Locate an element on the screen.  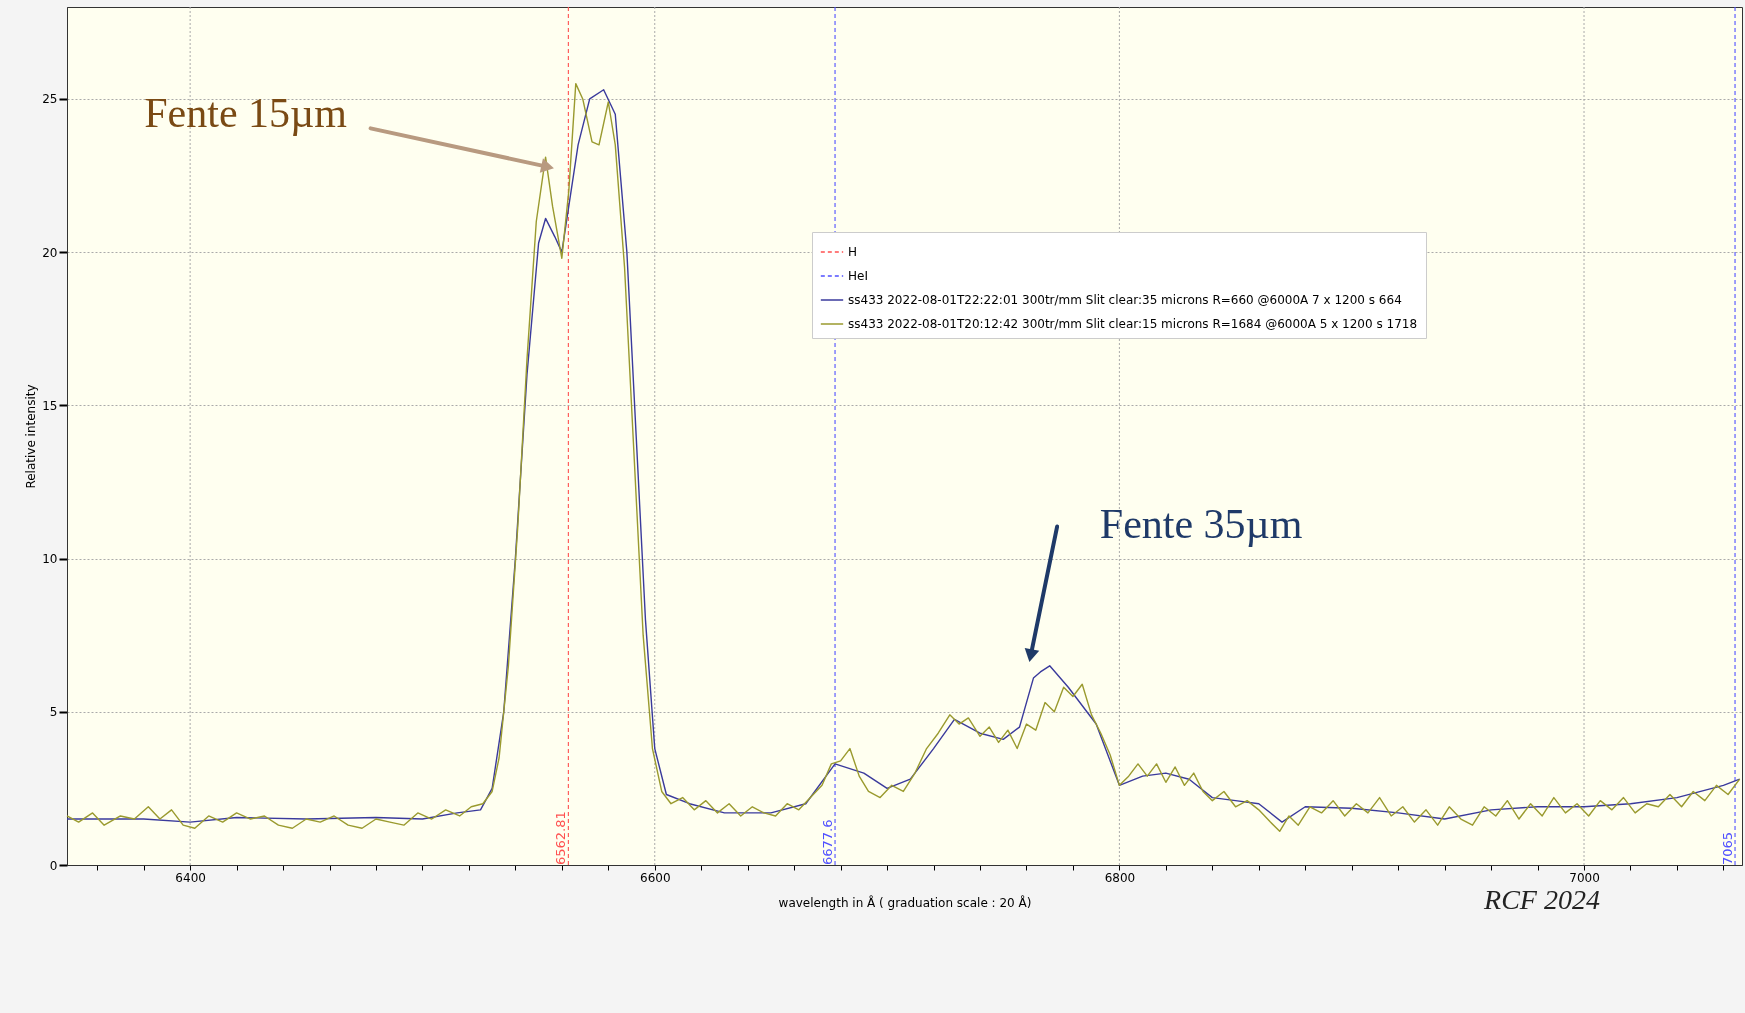
annotation: 6677.6 is located at coordinates (828, 842).